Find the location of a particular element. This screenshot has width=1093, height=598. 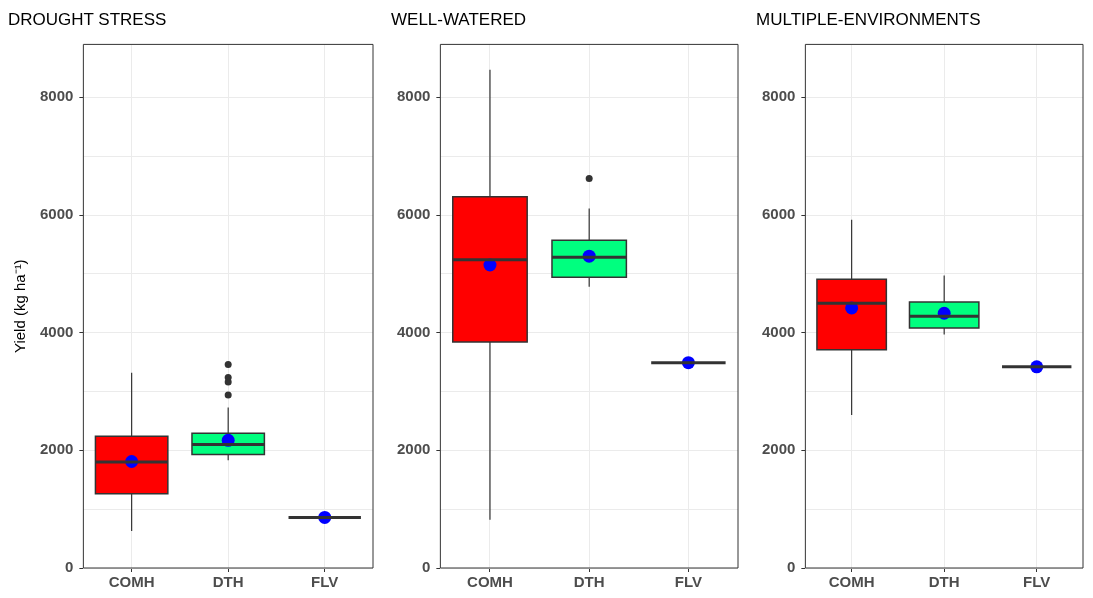

chart-title: WELL-WATERED is located at coordinates (459, 19).